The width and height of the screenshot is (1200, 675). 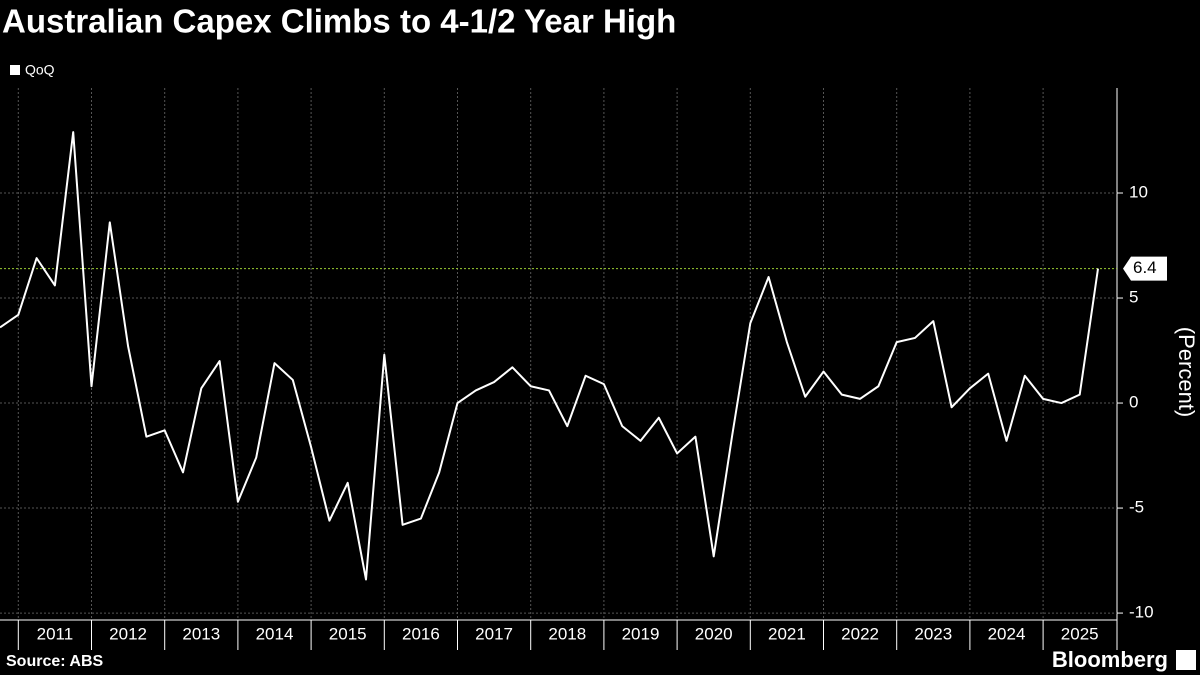 I want to click on x-tick-label: 2018, so click(x=567, y=633).